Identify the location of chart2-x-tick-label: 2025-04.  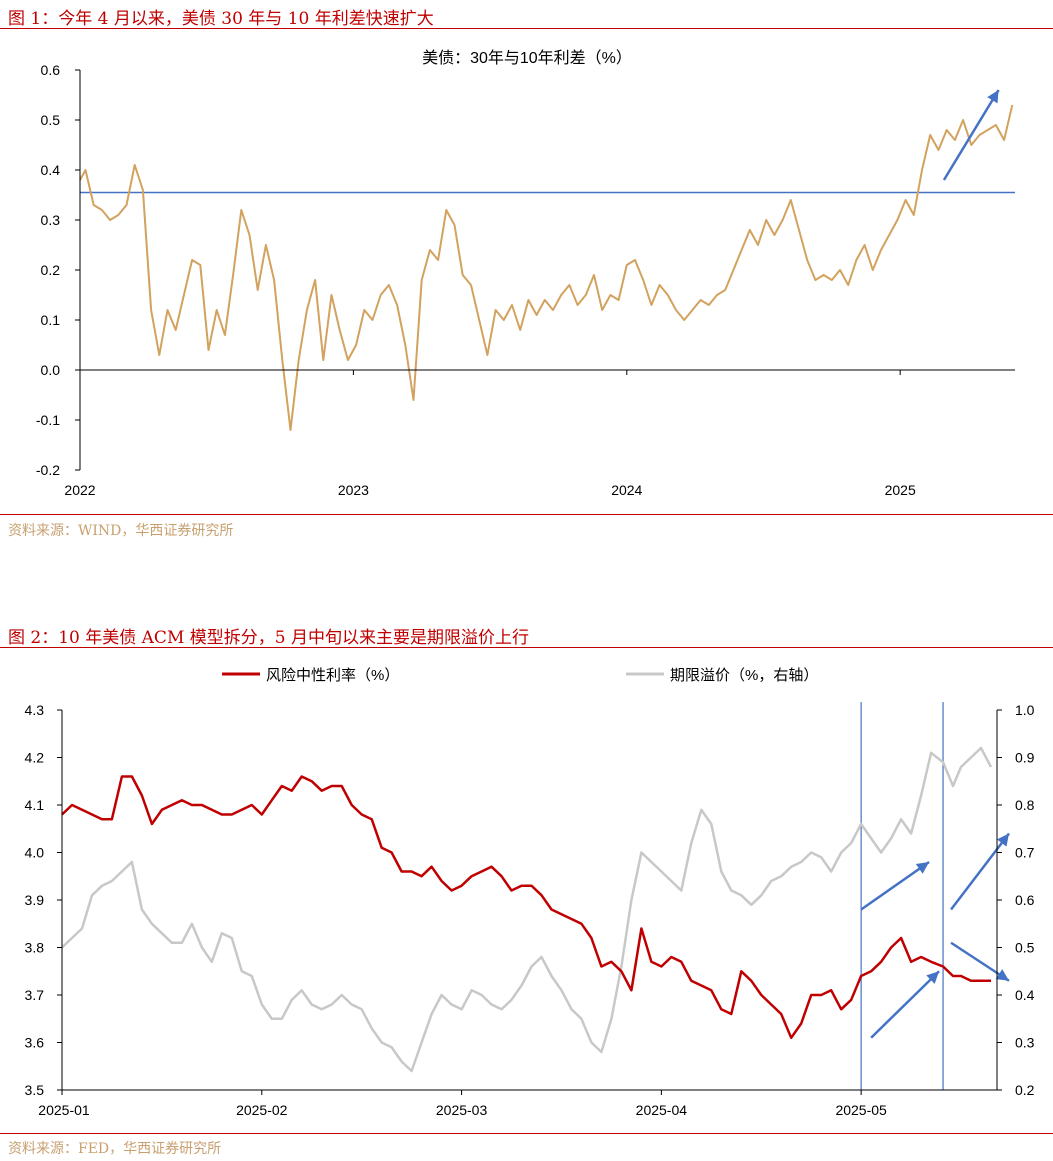
(662, 1110).